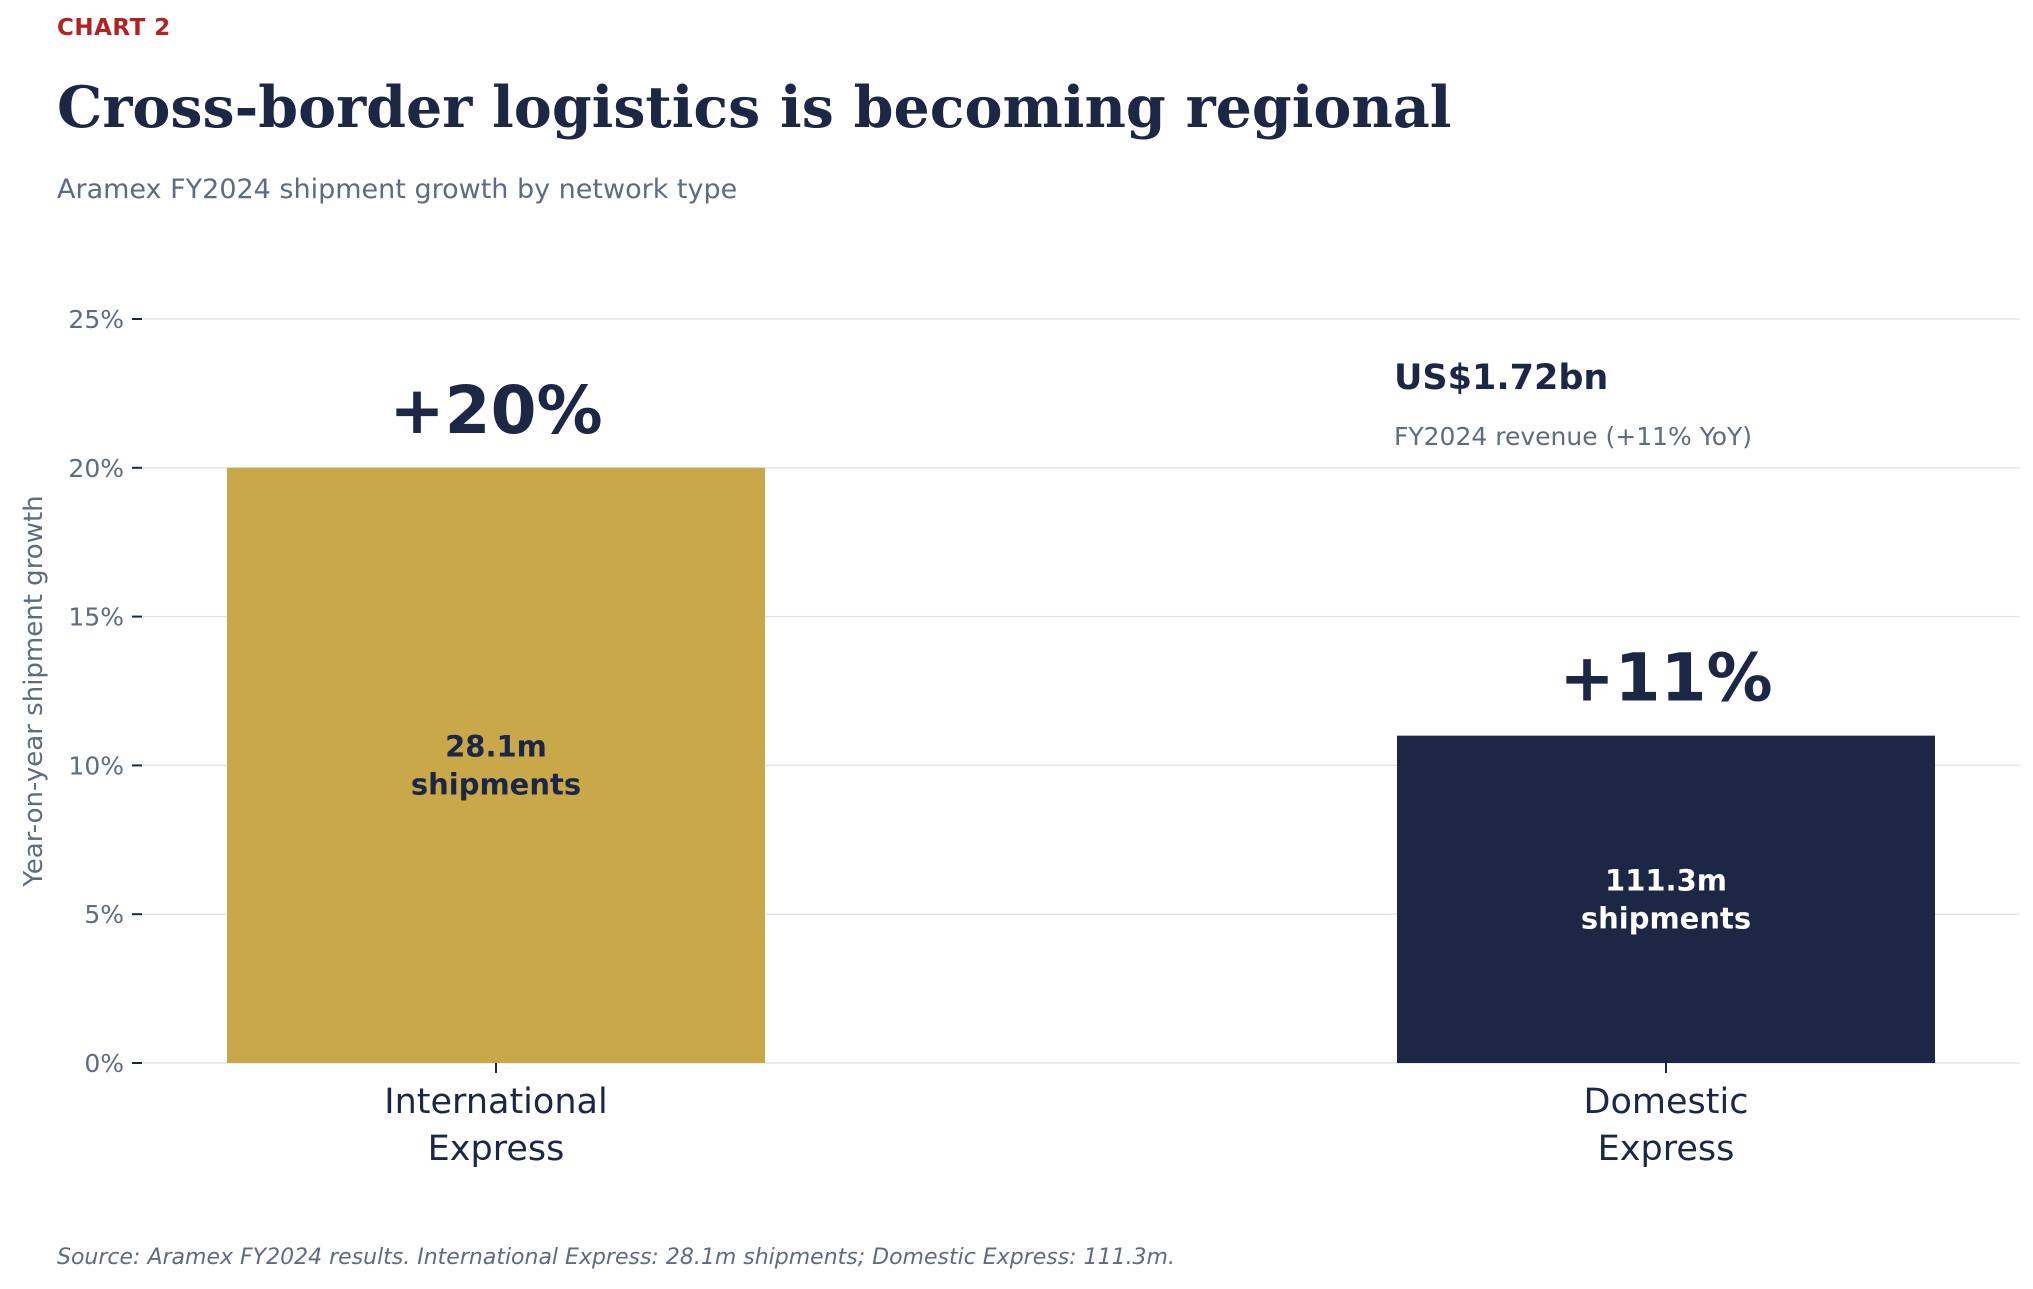 This screenshot has height=1289, width=2033. I want to click on y-tick-label: 0%, so click(104, 1063).